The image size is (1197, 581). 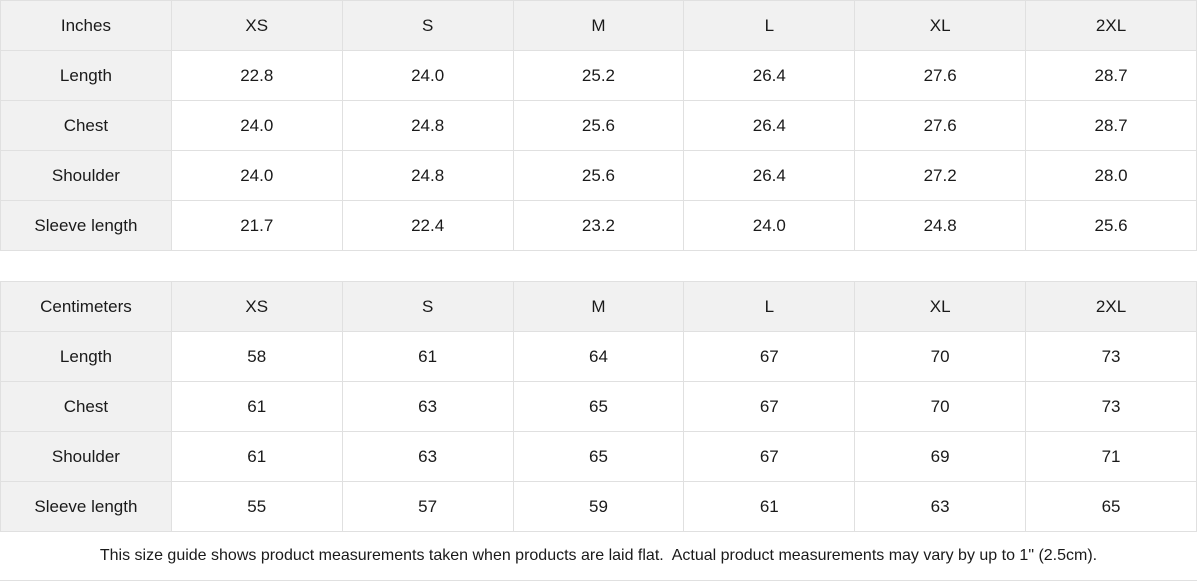 What do you see at coordinates (256, 75) in the screenshot?
I see `measurement-value-cell: 22.8` at bounding box center [256, 75].